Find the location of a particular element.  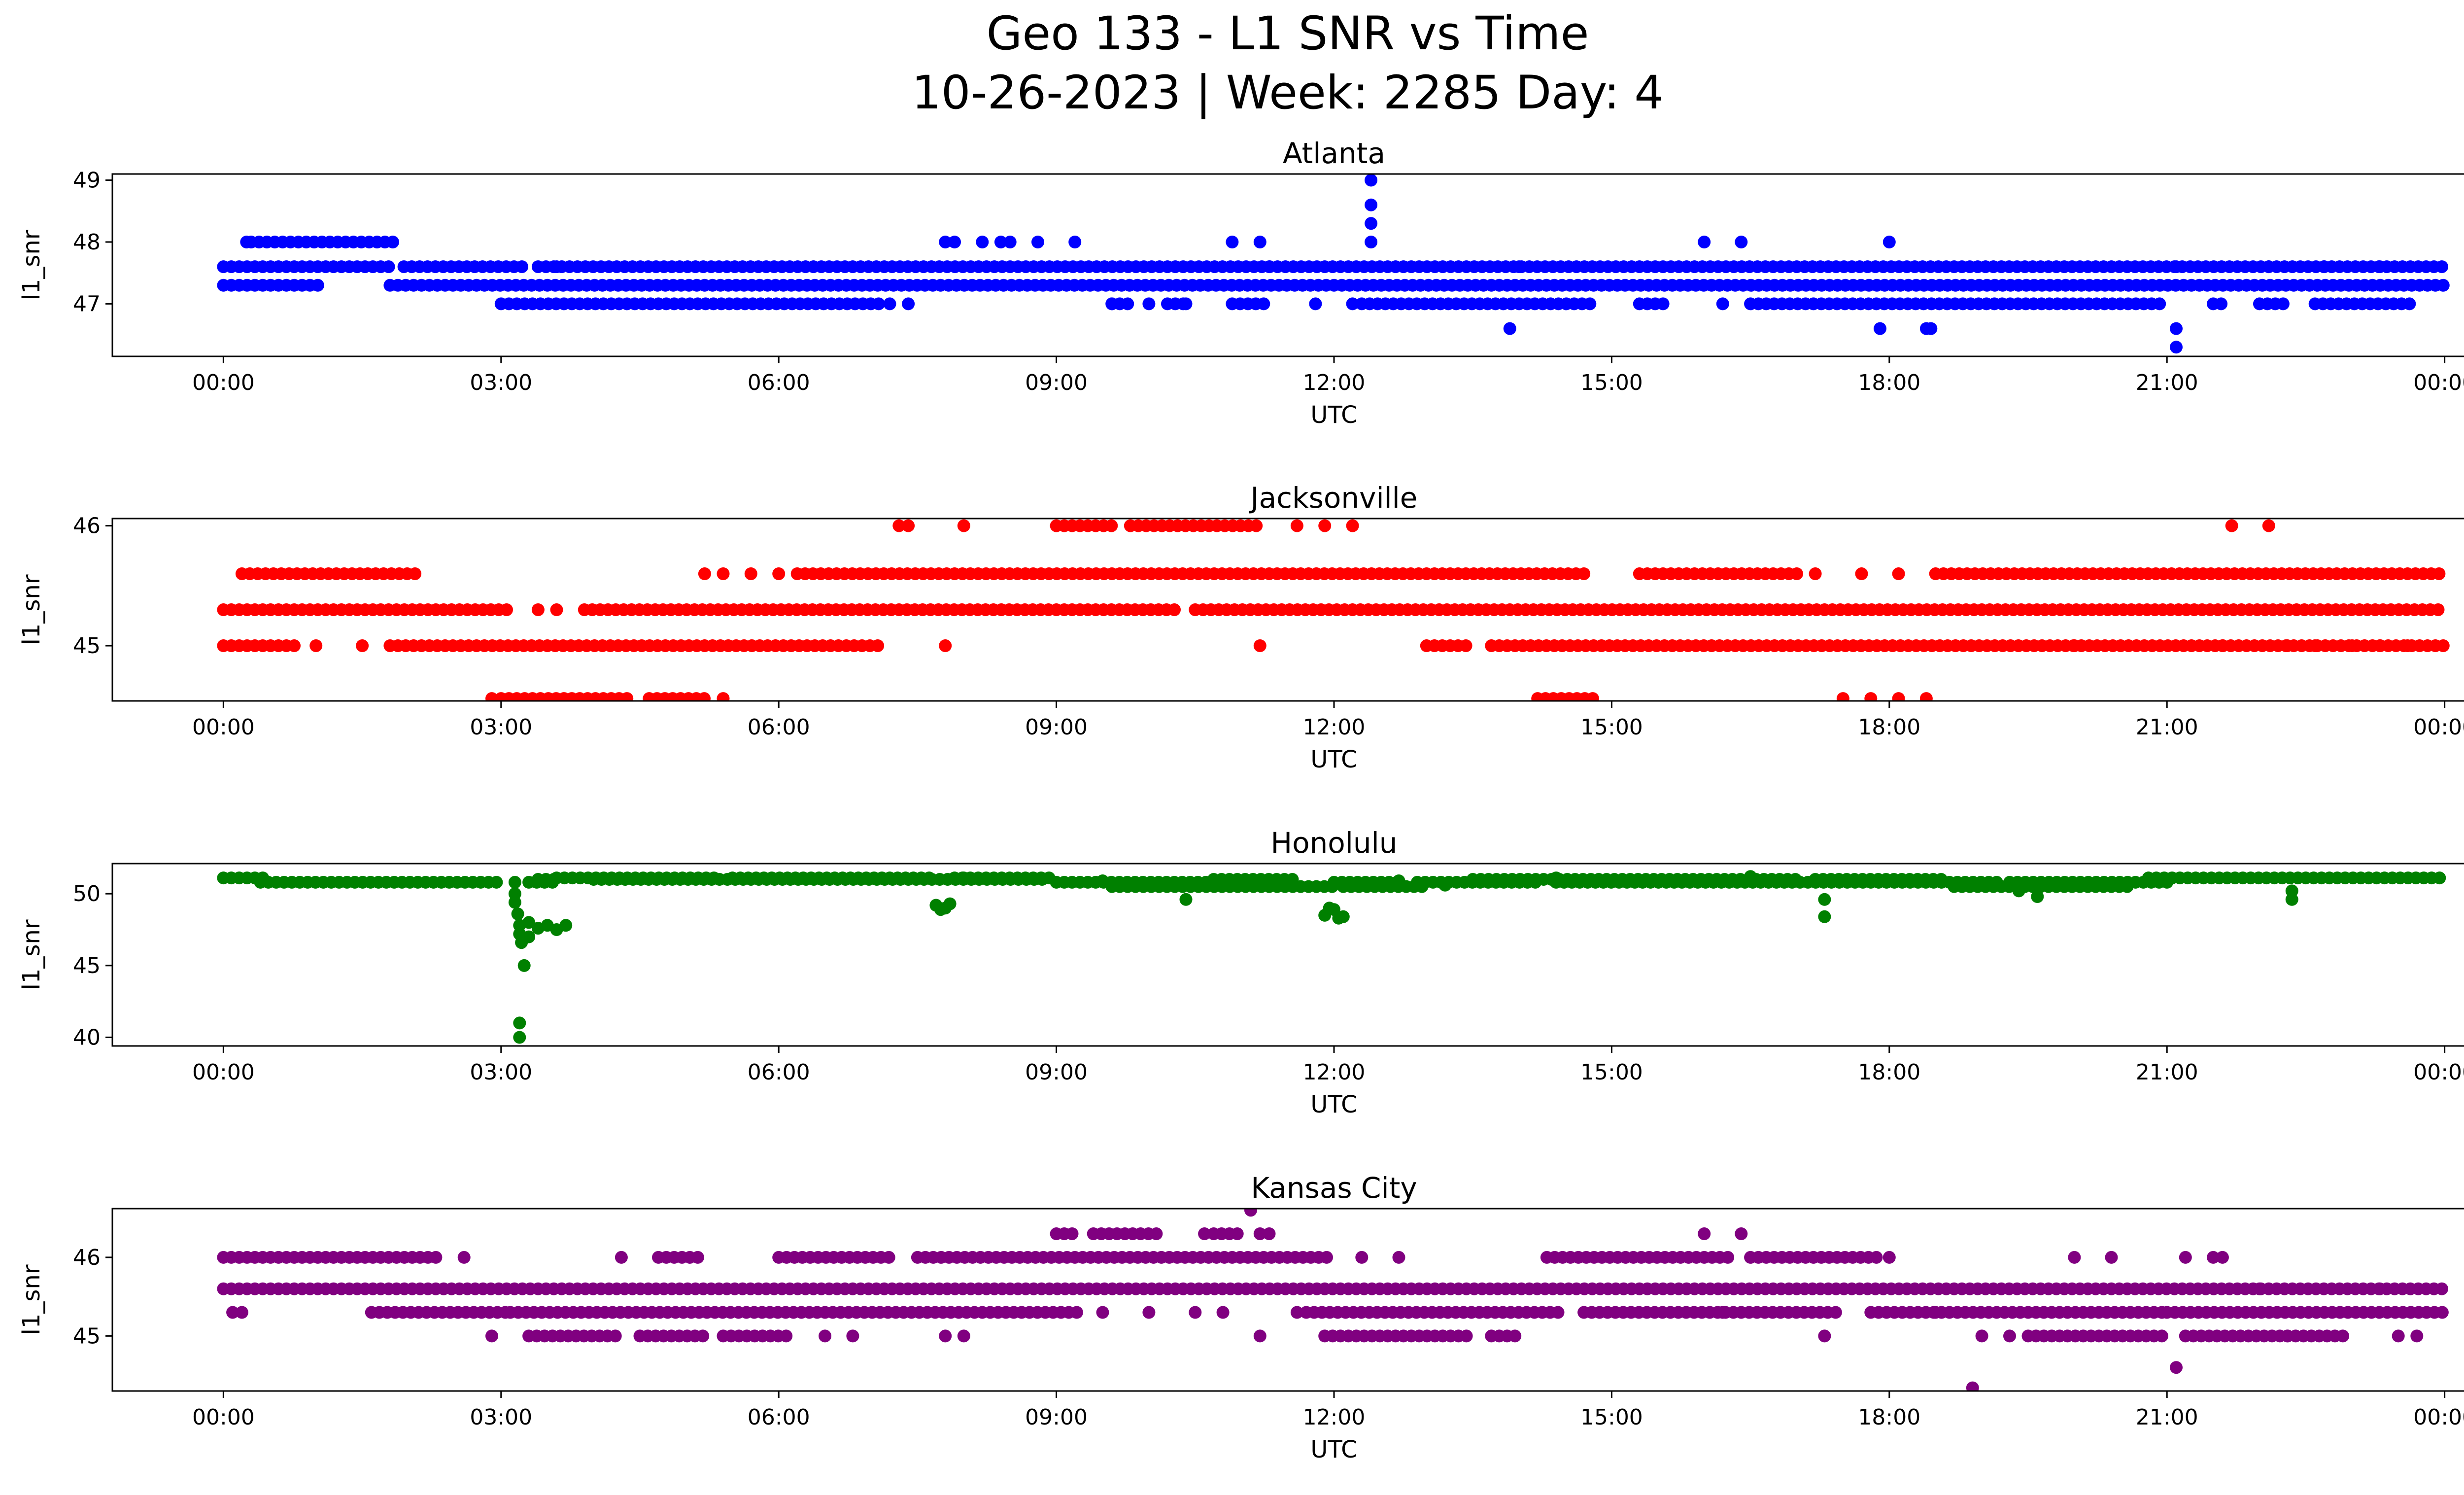

x-tick-label: 00:00 is located at coordinates (2438, 1072).